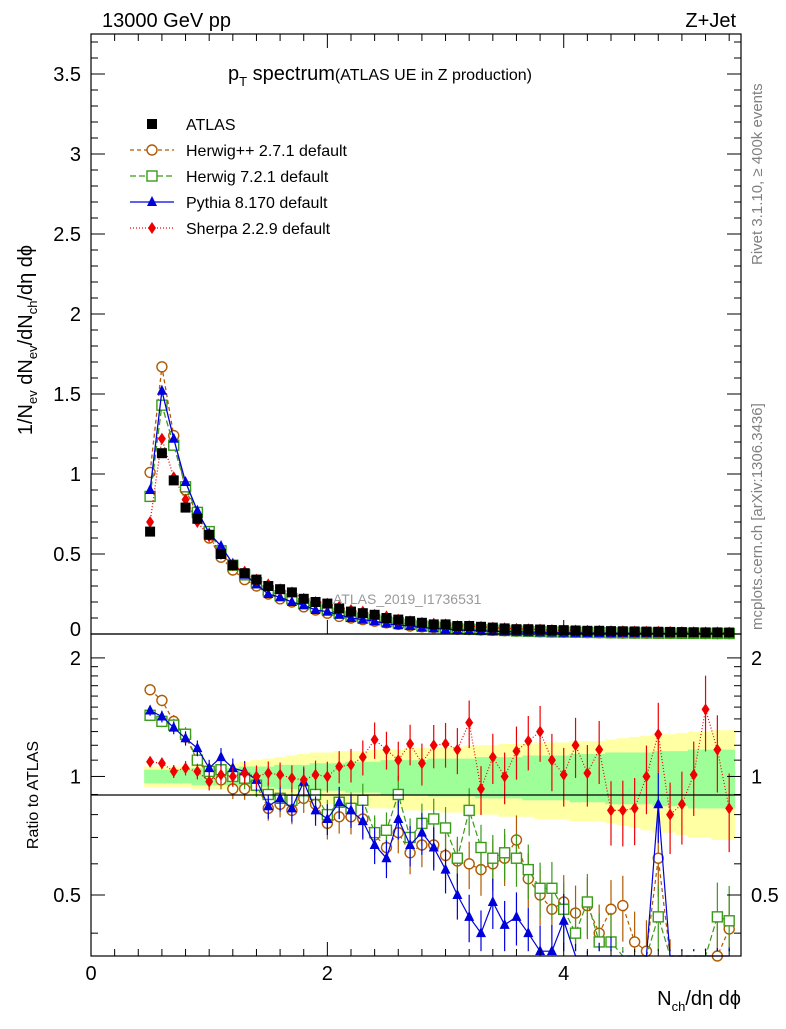 The height and width of the screenshot is (1029, 786). Describe the element at coordinates (239, 151) in the screenshot. I see `legend-entry-herwig-2-7-1-default: Herwig++ 2.7.1 default` at that location.